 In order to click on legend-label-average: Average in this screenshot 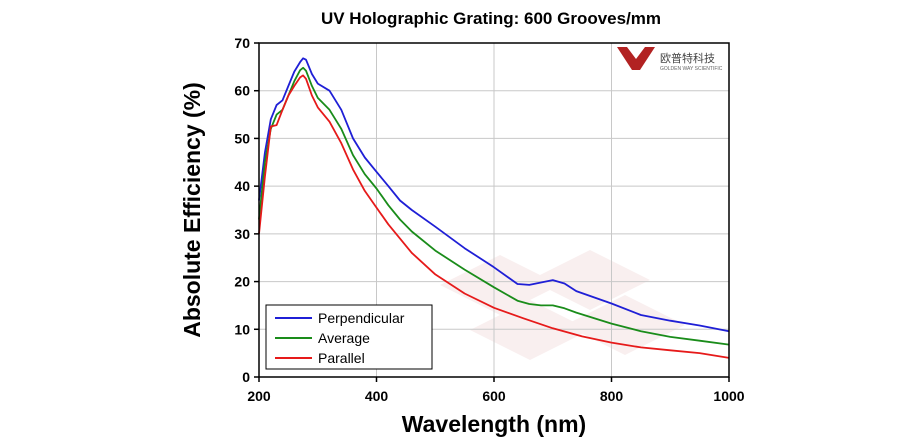, I will do `click(344, 338)`.